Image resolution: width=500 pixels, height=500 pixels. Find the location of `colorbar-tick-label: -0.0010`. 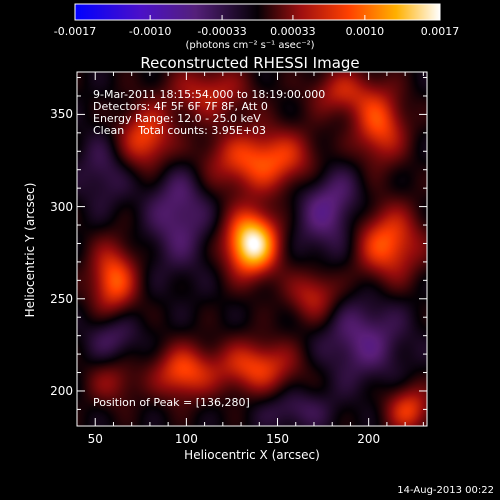

colorbar-tick-label: -0.0010 is located at coordinates (150, 31).